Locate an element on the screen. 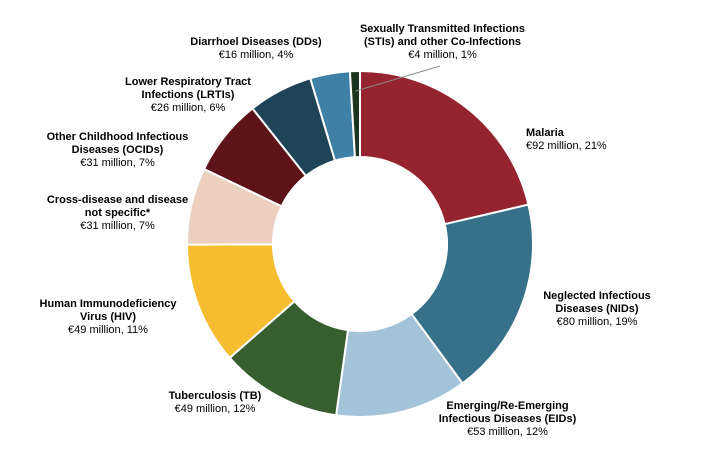 This screenshot has width=712, height=461. slice-stis is located at coordinates (354, 114).